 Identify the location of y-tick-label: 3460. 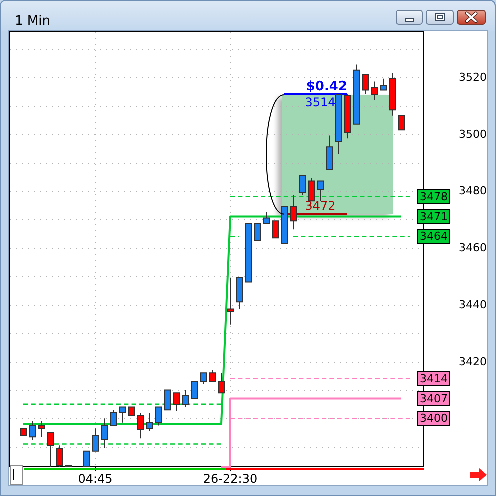
(473, 248).